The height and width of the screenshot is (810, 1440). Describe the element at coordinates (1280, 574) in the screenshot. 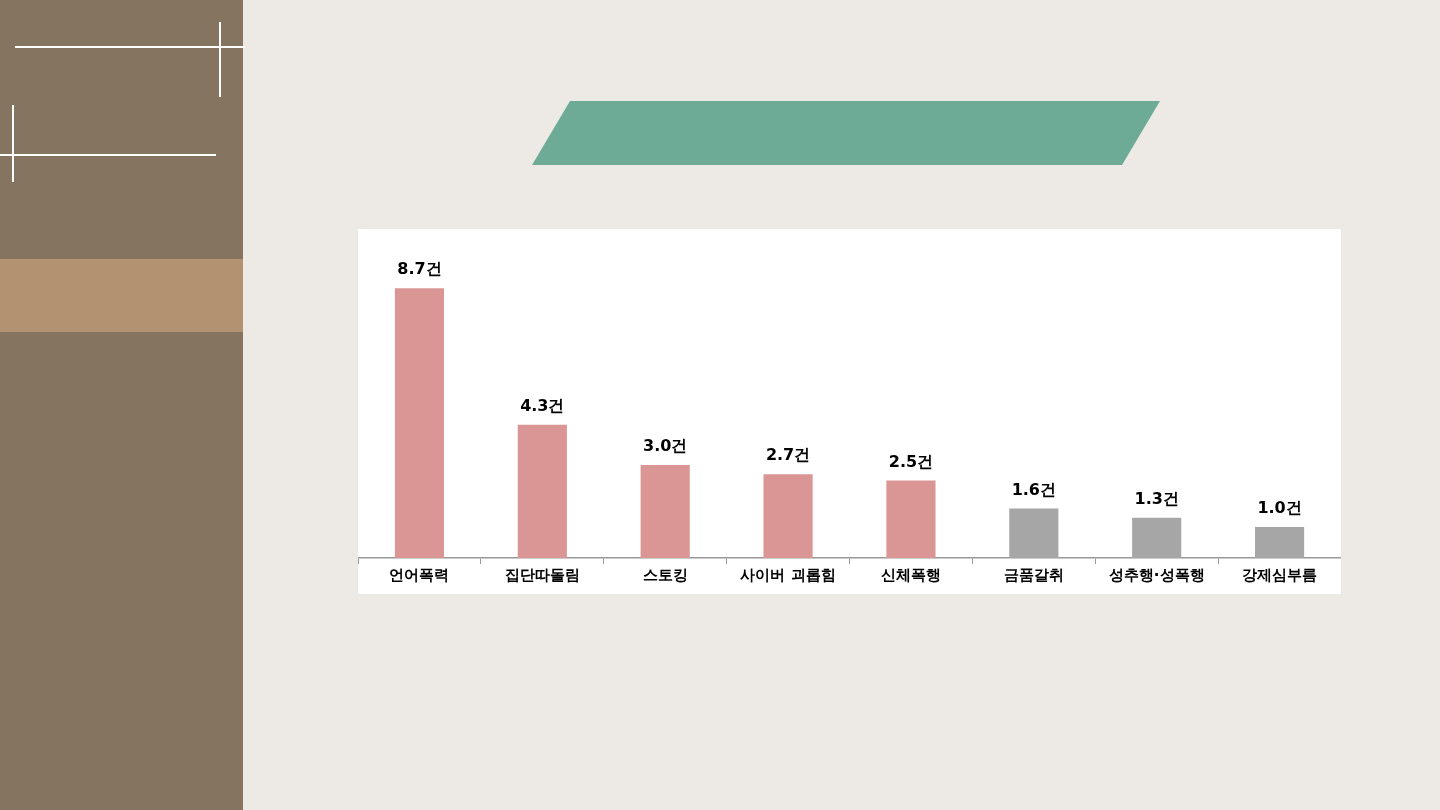

I see `x-tick-label: 강제심부름` at that location.